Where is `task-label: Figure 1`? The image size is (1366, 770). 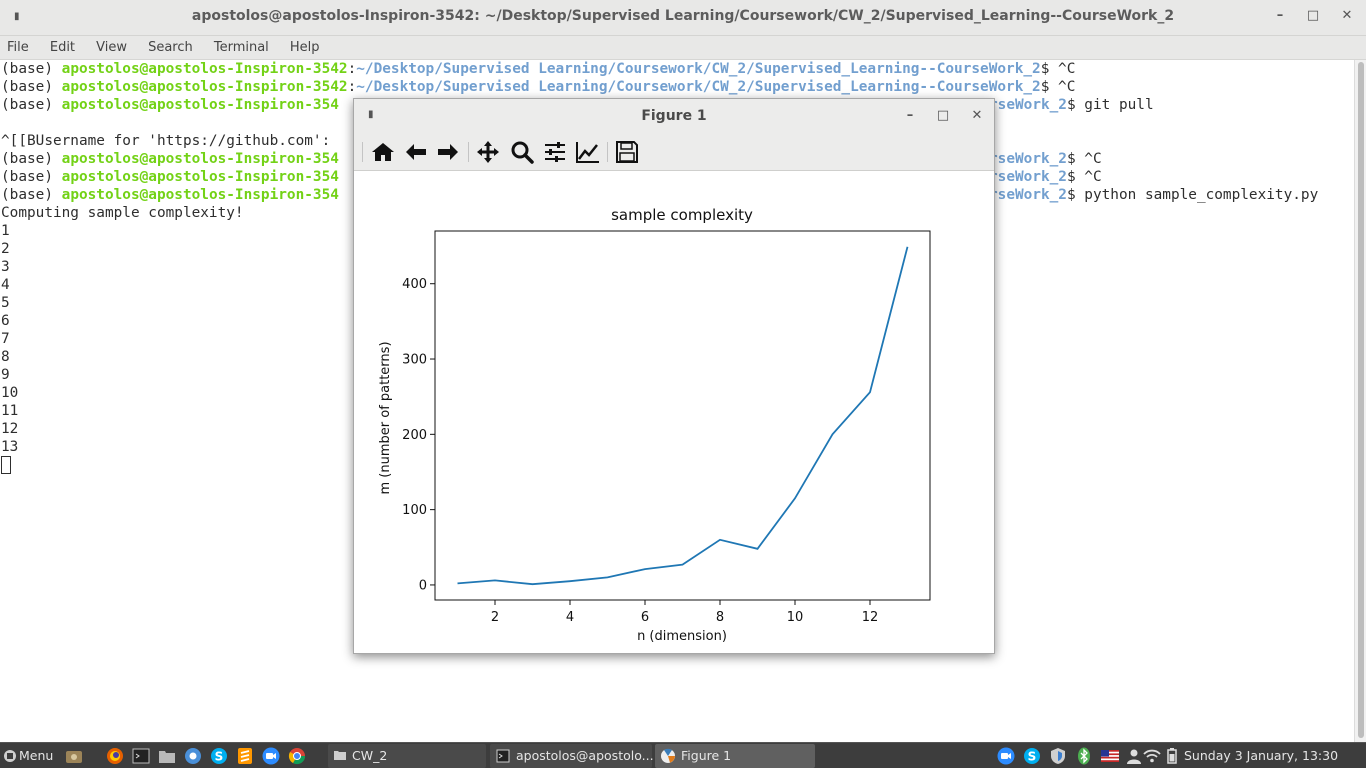 task-label: Figure 1 is located at coordinates (706, 755).